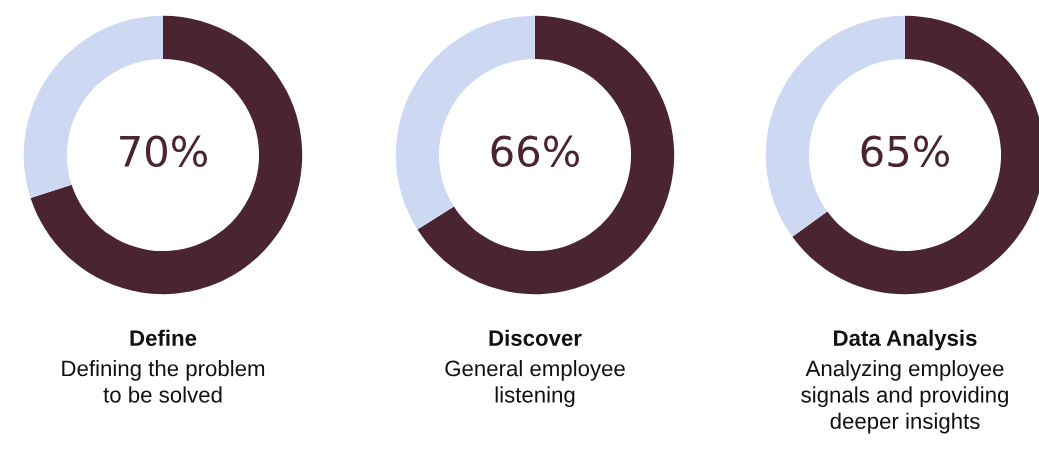  I want to click on text: Data Analysis, so click(905, 340).